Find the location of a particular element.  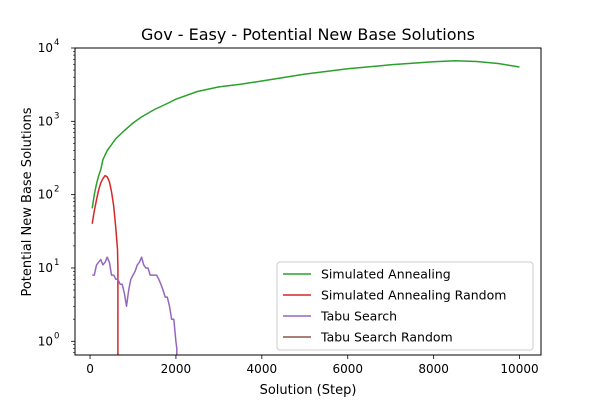

y-tick-label-4: 10 is located at coordinates (45, 48).